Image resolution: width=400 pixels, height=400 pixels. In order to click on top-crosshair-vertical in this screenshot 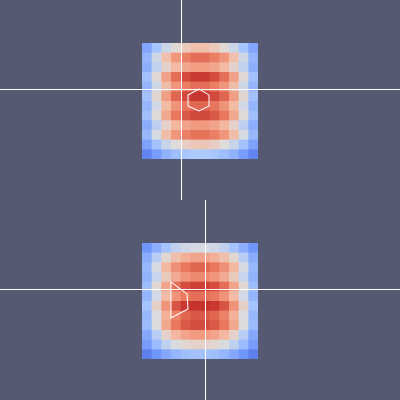, I will do `click(181, 100)`.